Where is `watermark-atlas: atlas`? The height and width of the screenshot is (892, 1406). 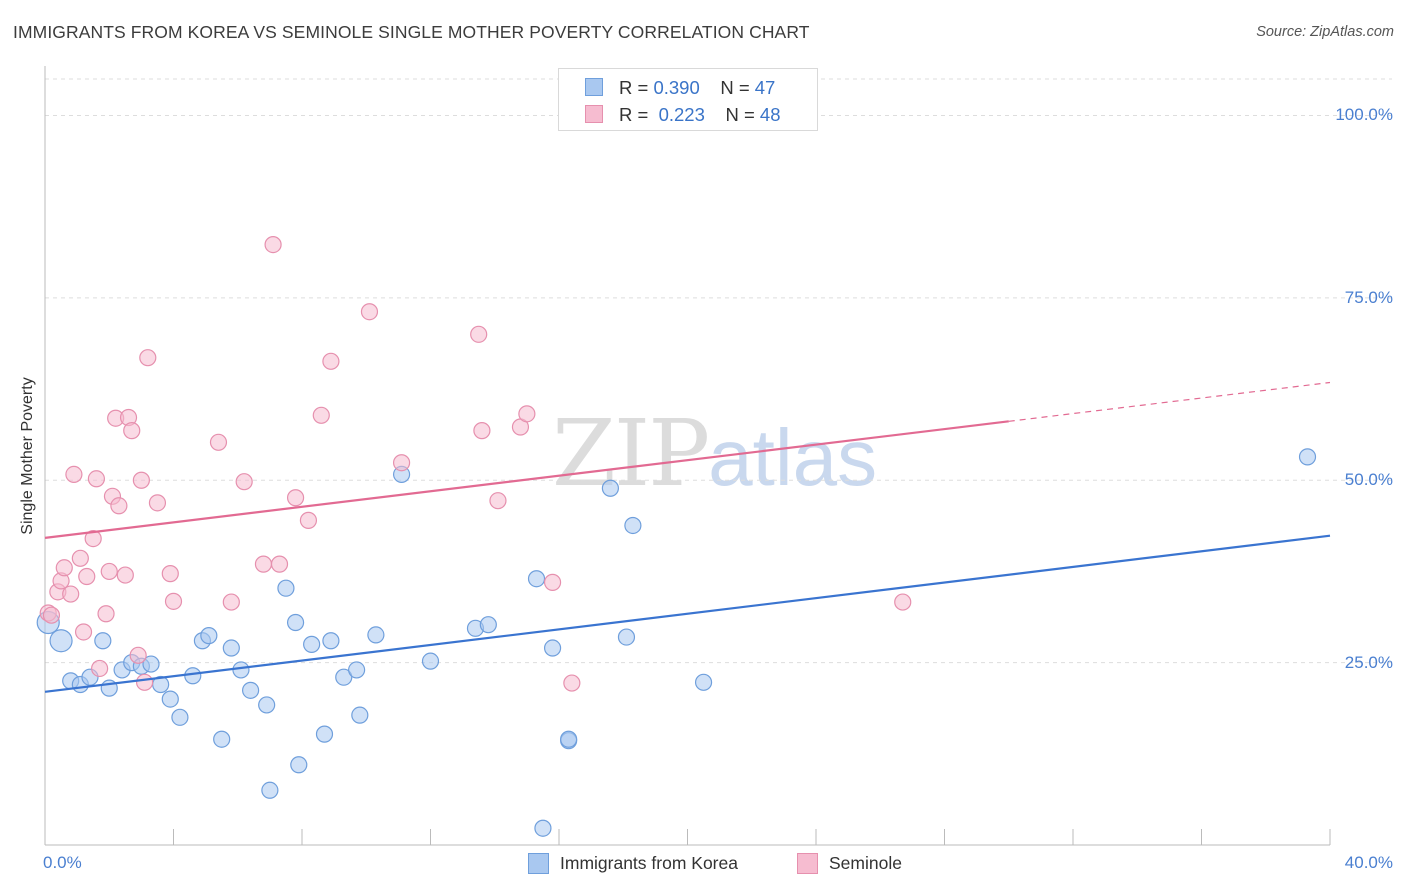
watermark-atlas: atlas is located at coordinates (793, 457).